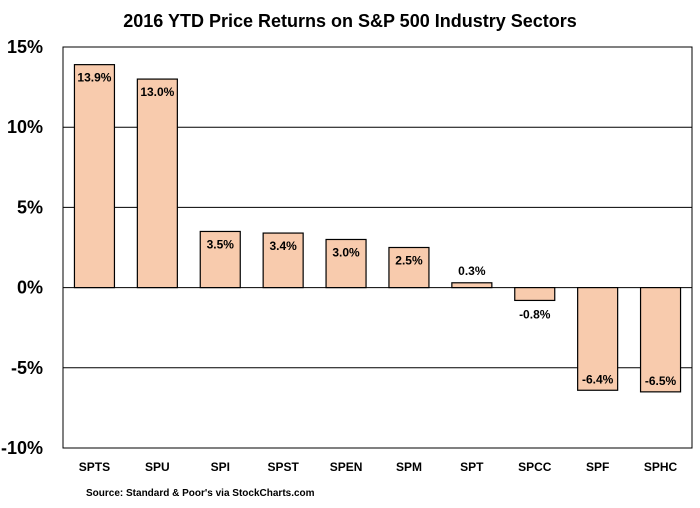  What do you see at coordinates (472, 285) in the screenshot?
I see `bar-spt` at bounding box center [472, 285].